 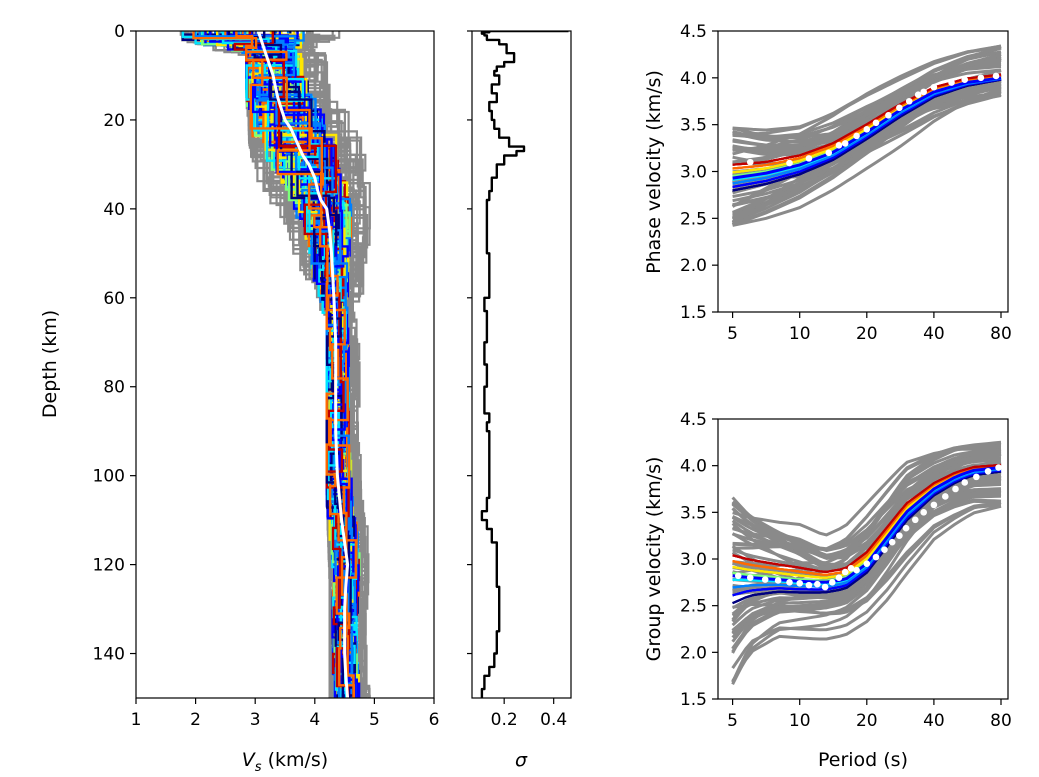 I want to click on sigma-frame, so click(x=521, y=364).